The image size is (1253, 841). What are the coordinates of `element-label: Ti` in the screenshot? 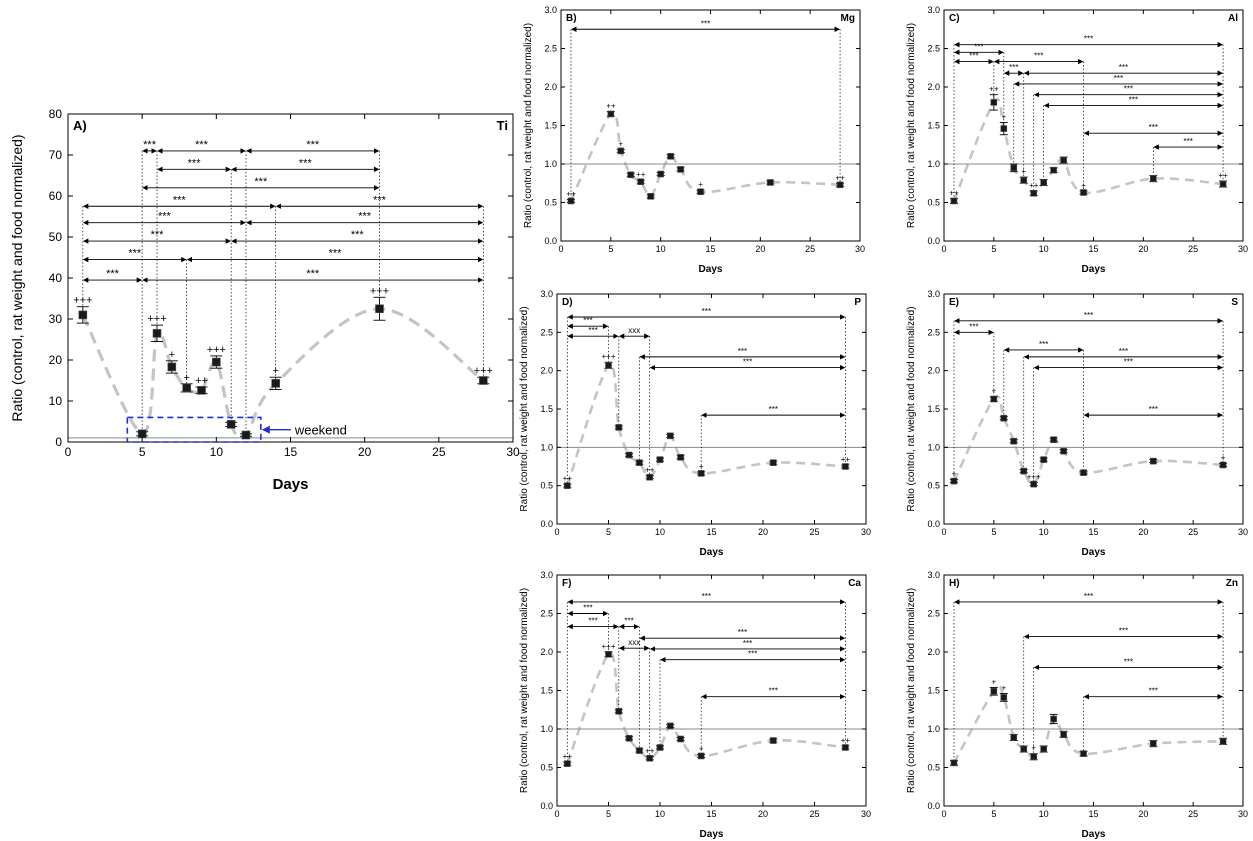 It's located at (502, 125).